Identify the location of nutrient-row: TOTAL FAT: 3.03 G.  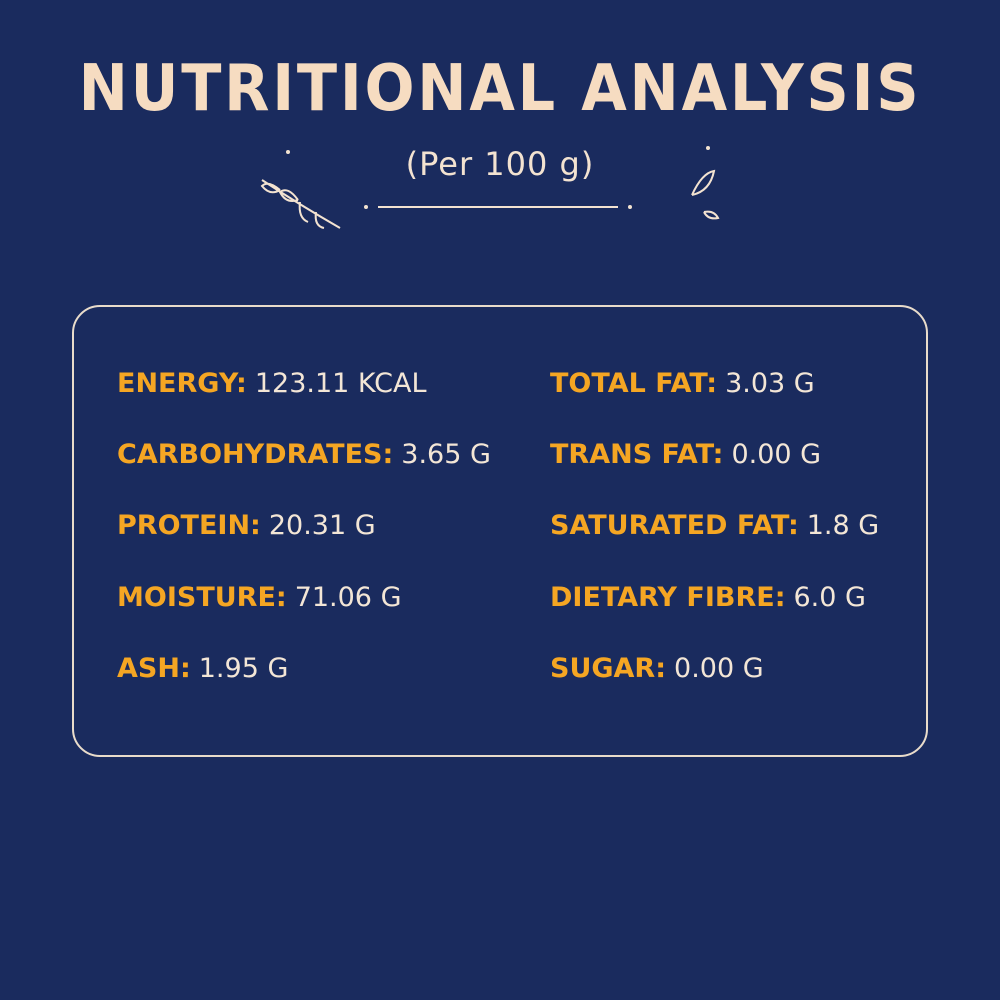
(682, 383).